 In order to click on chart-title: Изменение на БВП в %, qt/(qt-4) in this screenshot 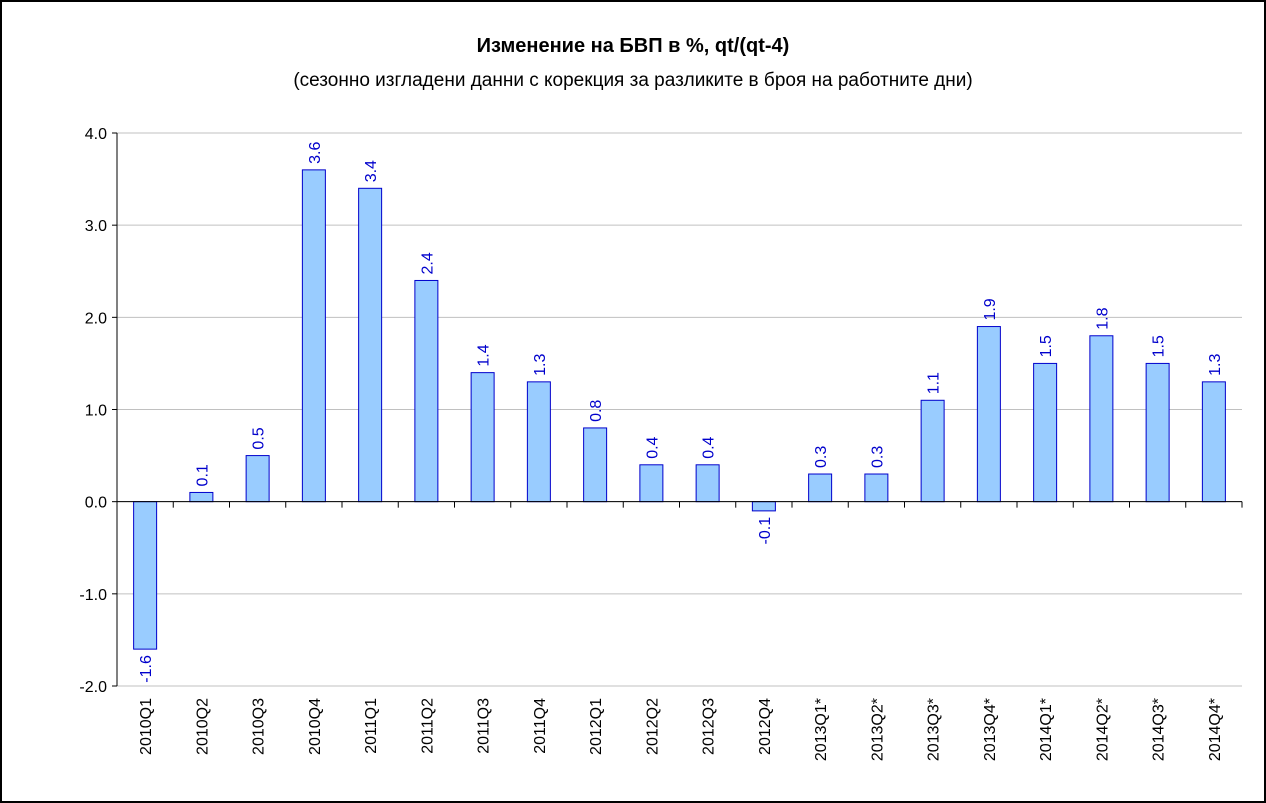, I will do `click(633, 46)`.